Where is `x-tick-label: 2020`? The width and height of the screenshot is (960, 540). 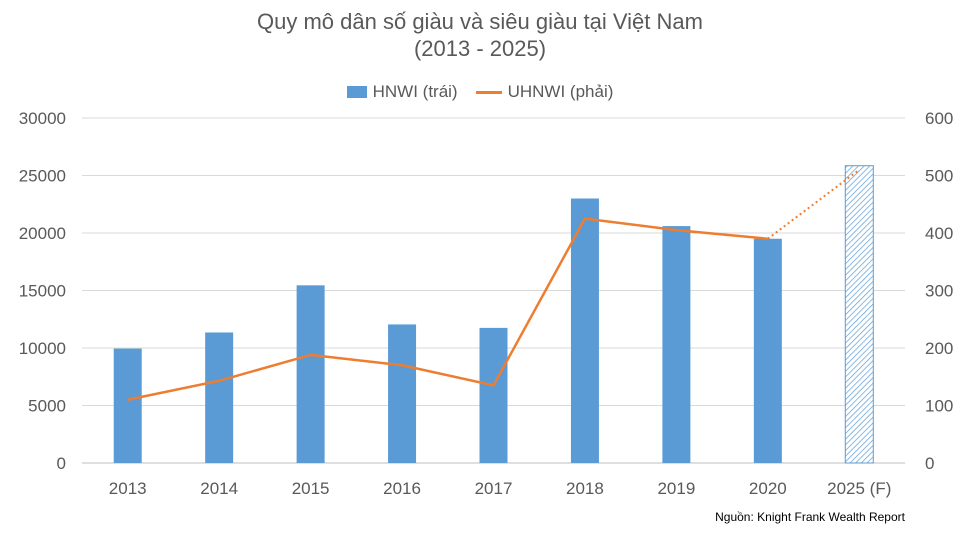 x-tick-label: 2020 is located at coordinates (768, 488).